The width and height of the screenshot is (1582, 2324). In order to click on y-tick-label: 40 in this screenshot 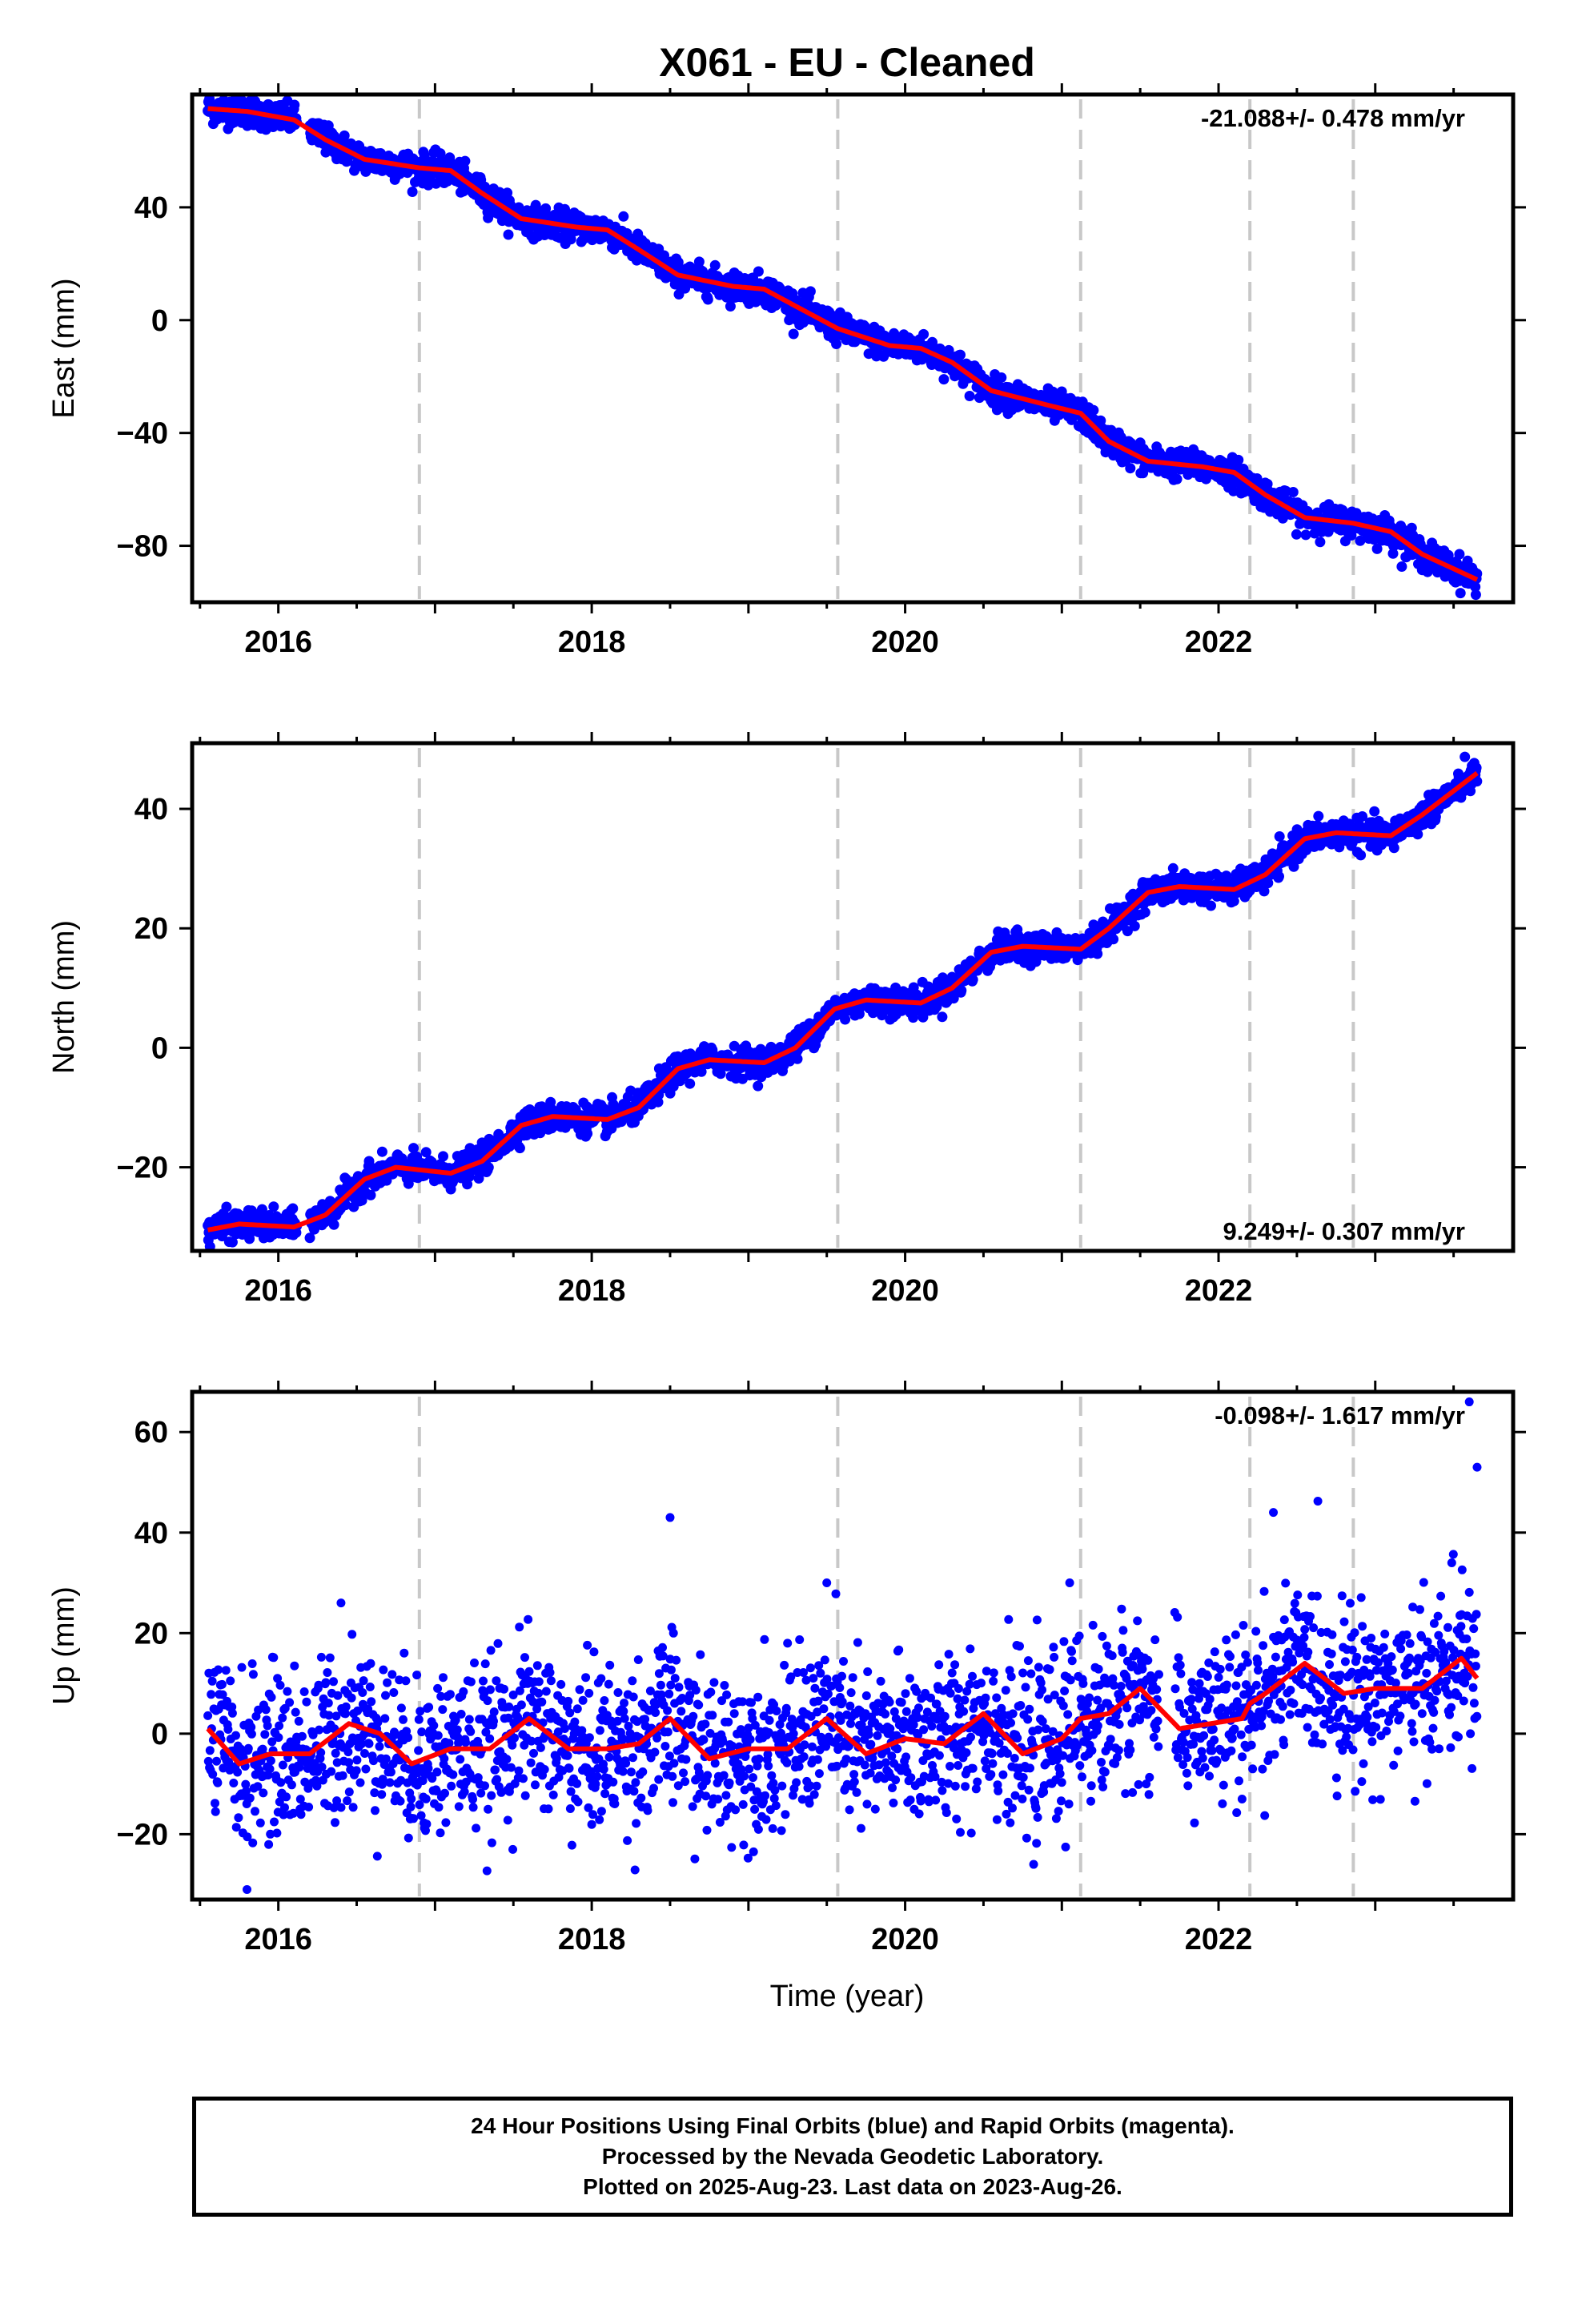, I will do `click(151, 208)`.